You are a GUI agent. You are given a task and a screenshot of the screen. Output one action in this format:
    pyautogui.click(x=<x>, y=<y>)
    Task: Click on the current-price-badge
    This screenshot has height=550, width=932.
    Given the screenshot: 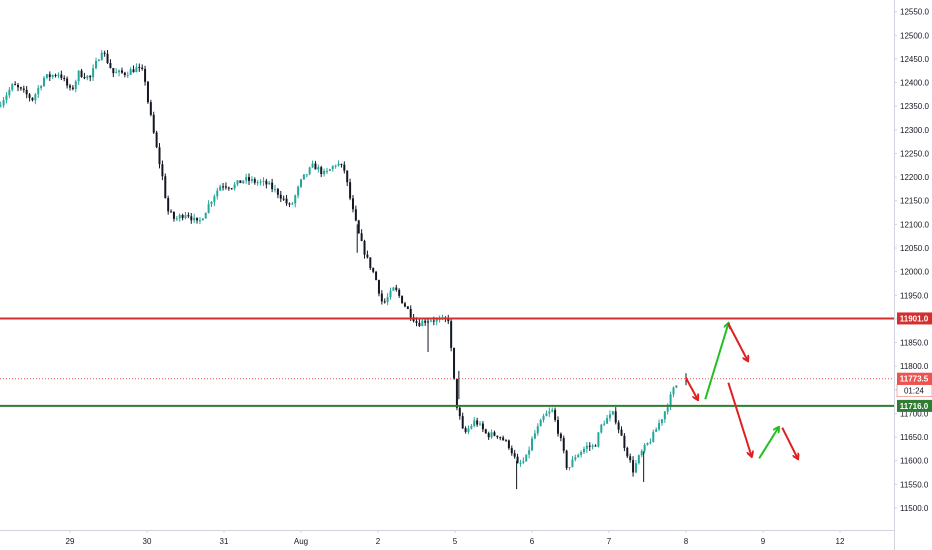 What is the action you would take?
    pyautogui.click(x=914, y=378)
    